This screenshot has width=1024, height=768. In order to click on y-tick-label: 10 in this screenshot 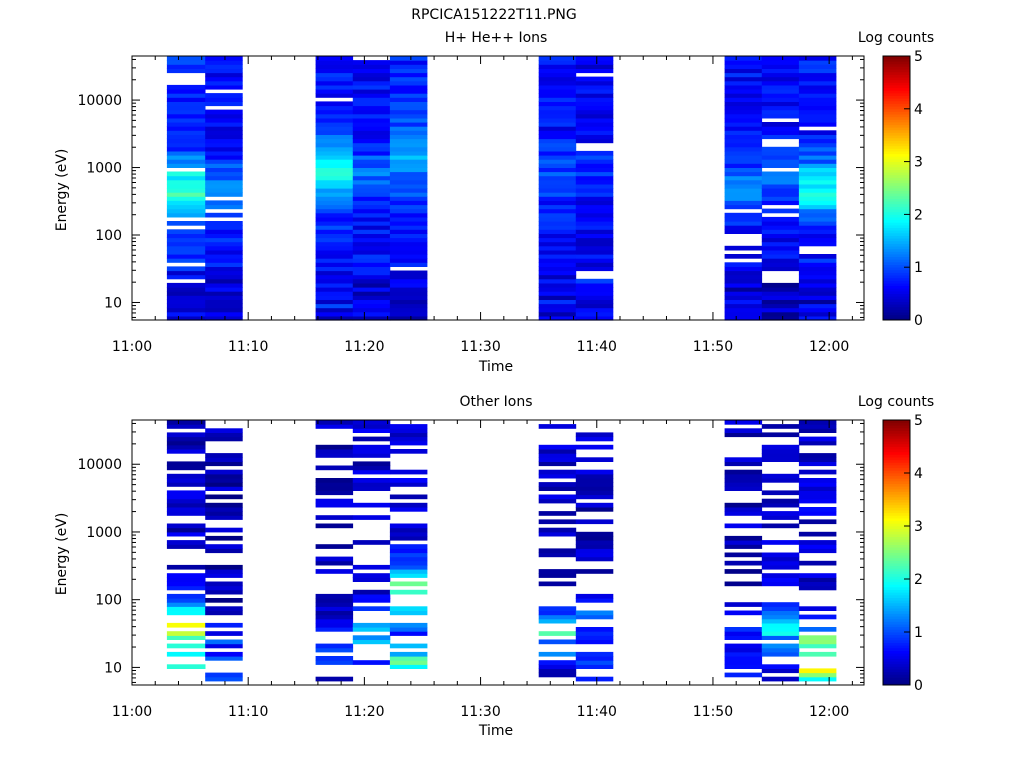, I will do `click(113, 668)`.